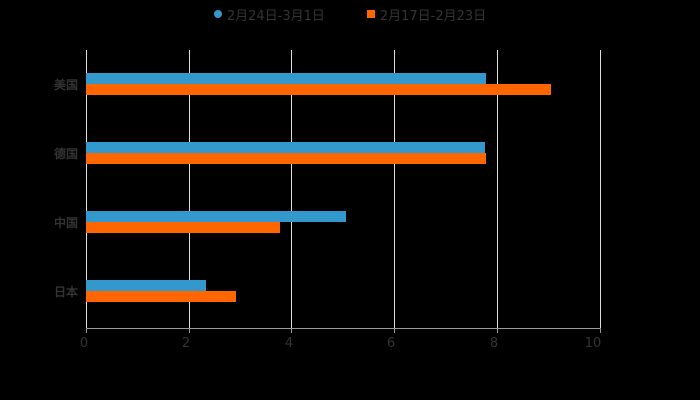 The image size is (700, 400). Describe the element at coordinates (593, 343) in the screenshot. I see `x-tick-label: 10` at that location.